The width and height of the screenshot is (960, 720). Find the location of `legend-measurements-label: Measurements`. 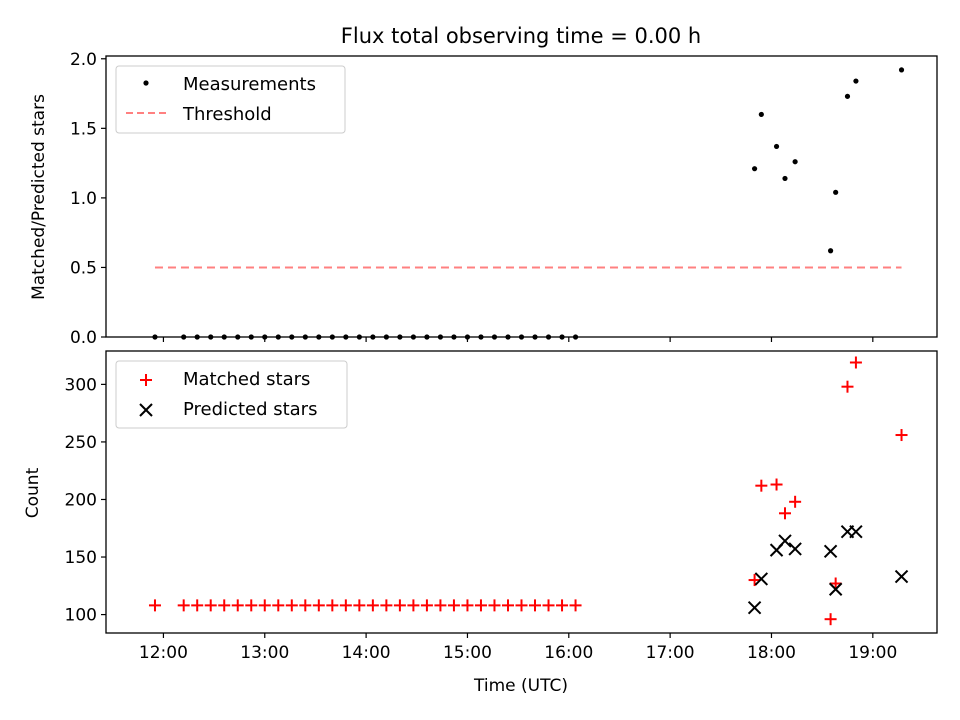

legend-measurements-label: Measurements is located at coordinates (249, 84).